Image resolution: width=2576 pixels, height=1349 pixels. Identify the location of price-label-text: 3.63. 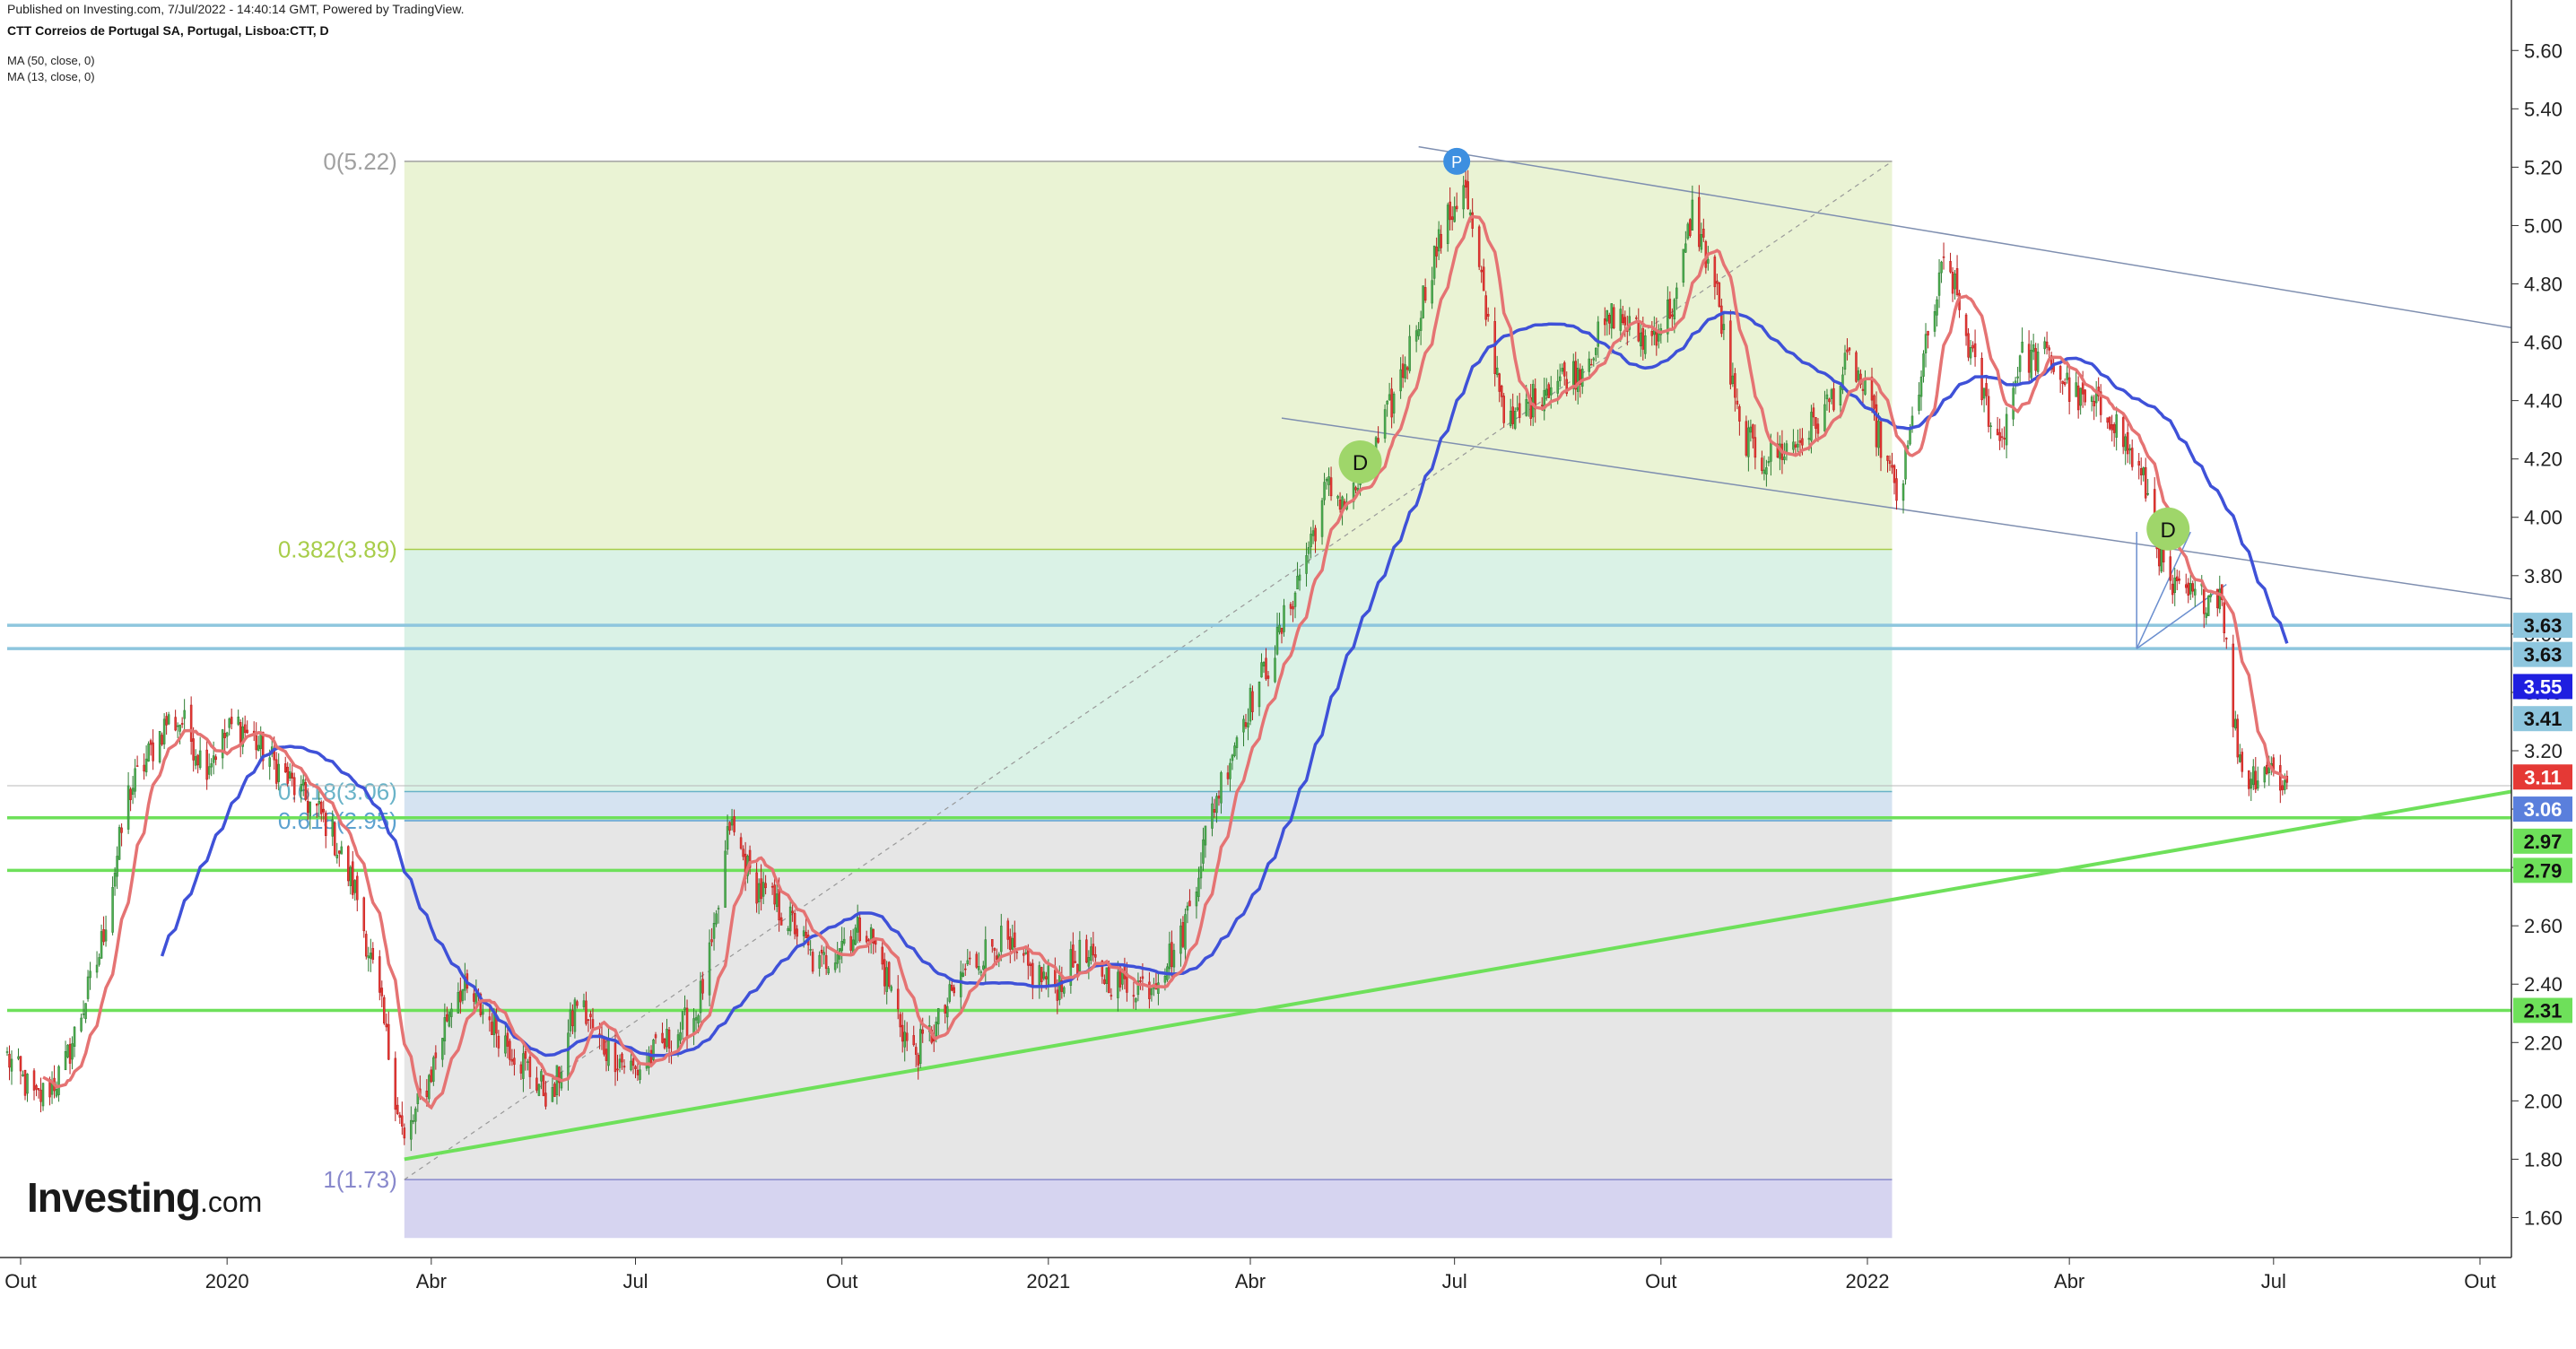
(2543, 625).